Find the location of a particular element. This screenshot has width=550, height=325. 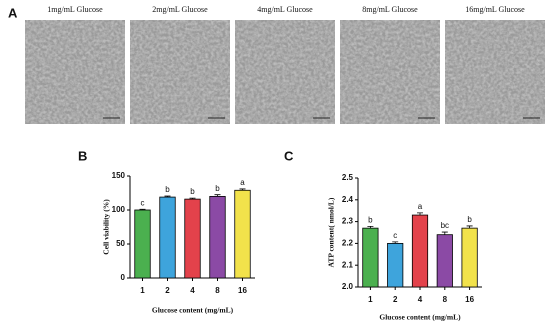

y-tick-label: 100 is located at coordinates (119, 209).